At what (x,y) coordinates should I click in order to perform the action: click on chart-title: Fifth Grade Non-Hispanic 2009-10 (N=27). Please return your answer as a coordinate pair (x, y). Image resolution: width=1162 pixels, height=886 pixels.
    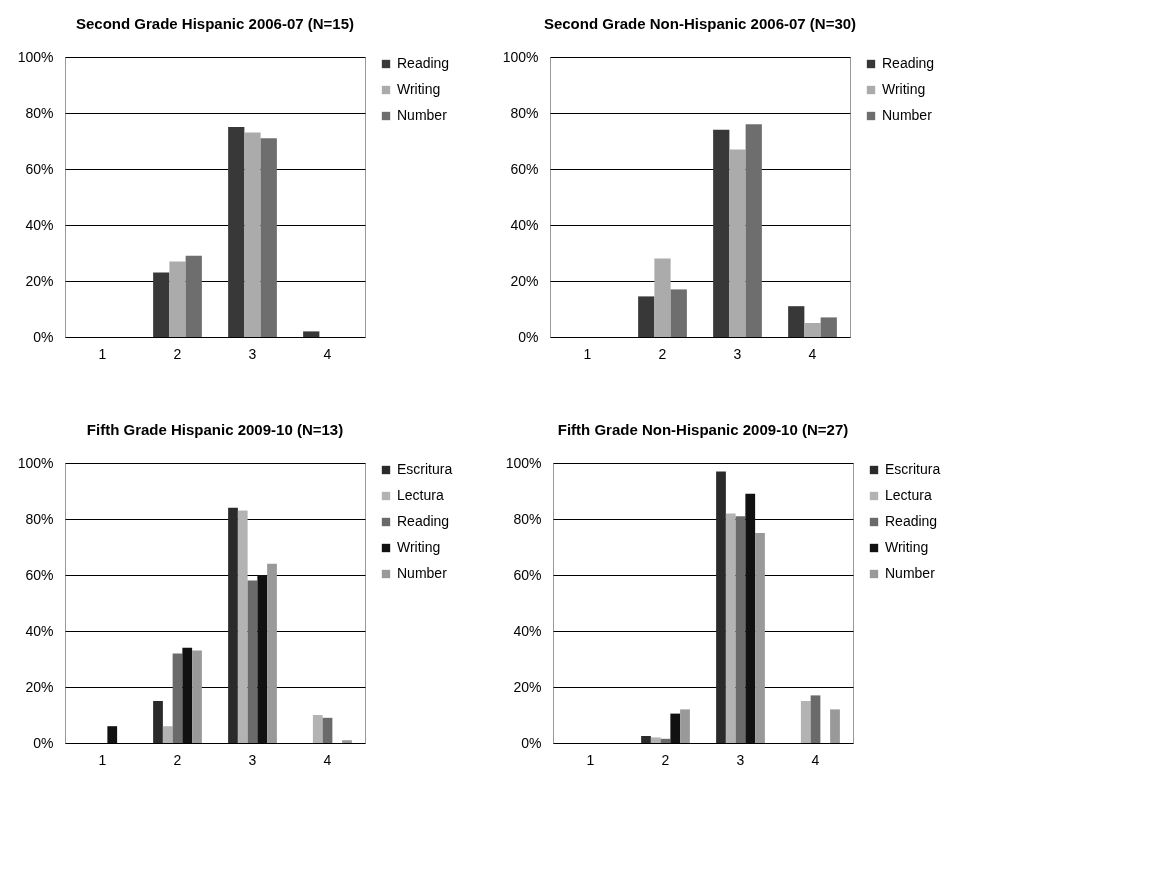
    Looking at the image, I should click on (703, 429).